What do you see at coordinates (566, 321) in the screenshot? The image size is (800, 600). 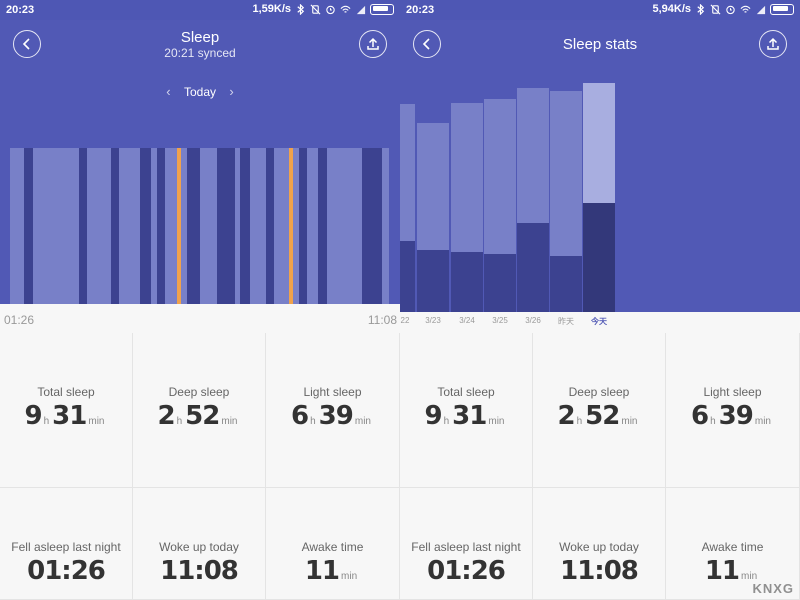 I see `axis-label: 昨天` at bounding box center [566, 321].